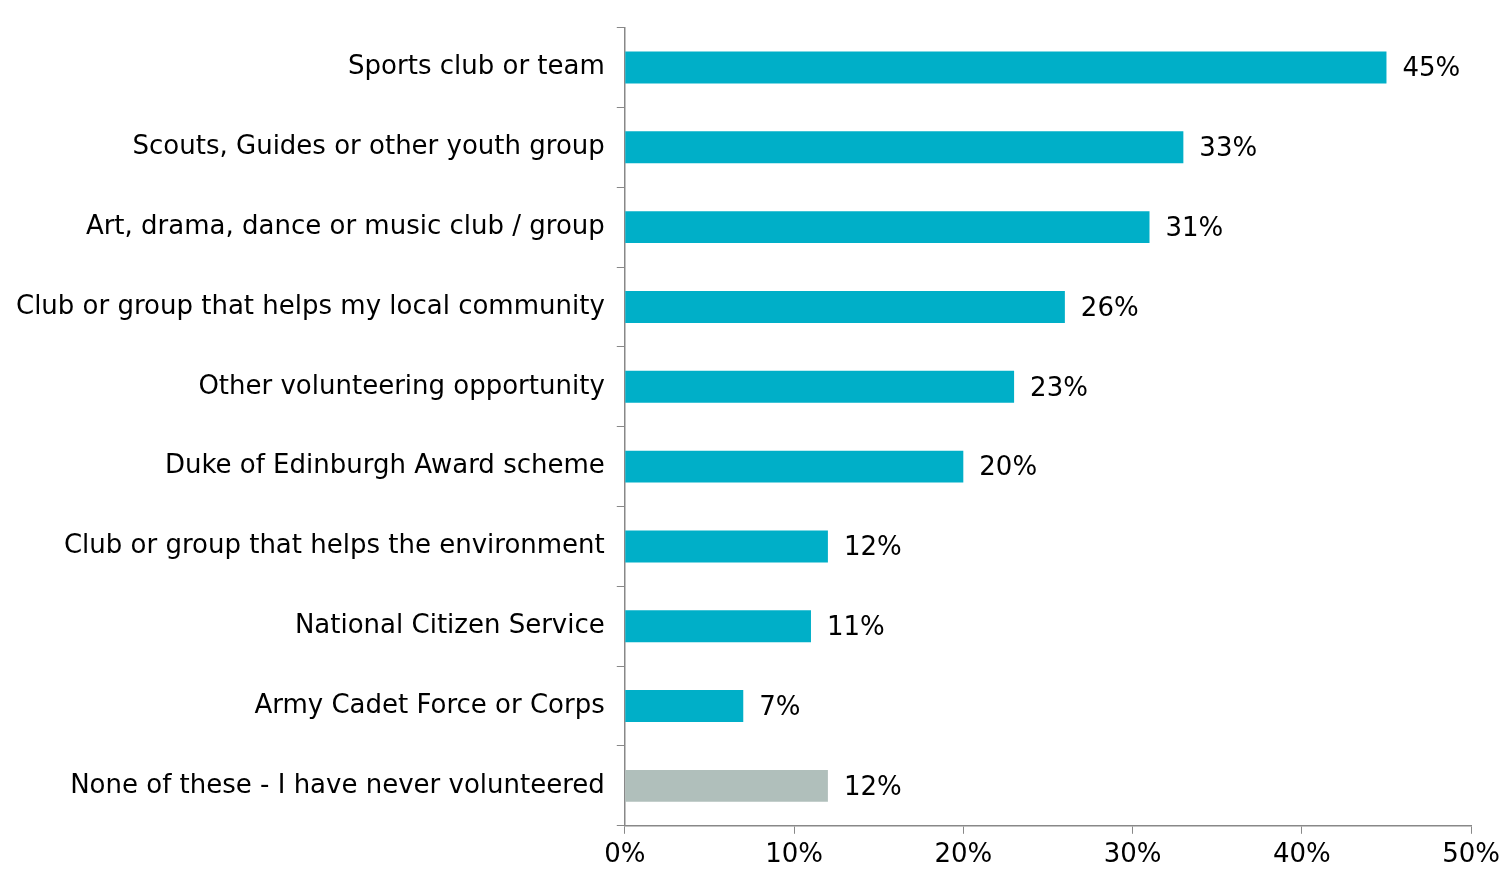 The image size is (1506, 877). I want to click on data-label: 7%, so click(780, 705).